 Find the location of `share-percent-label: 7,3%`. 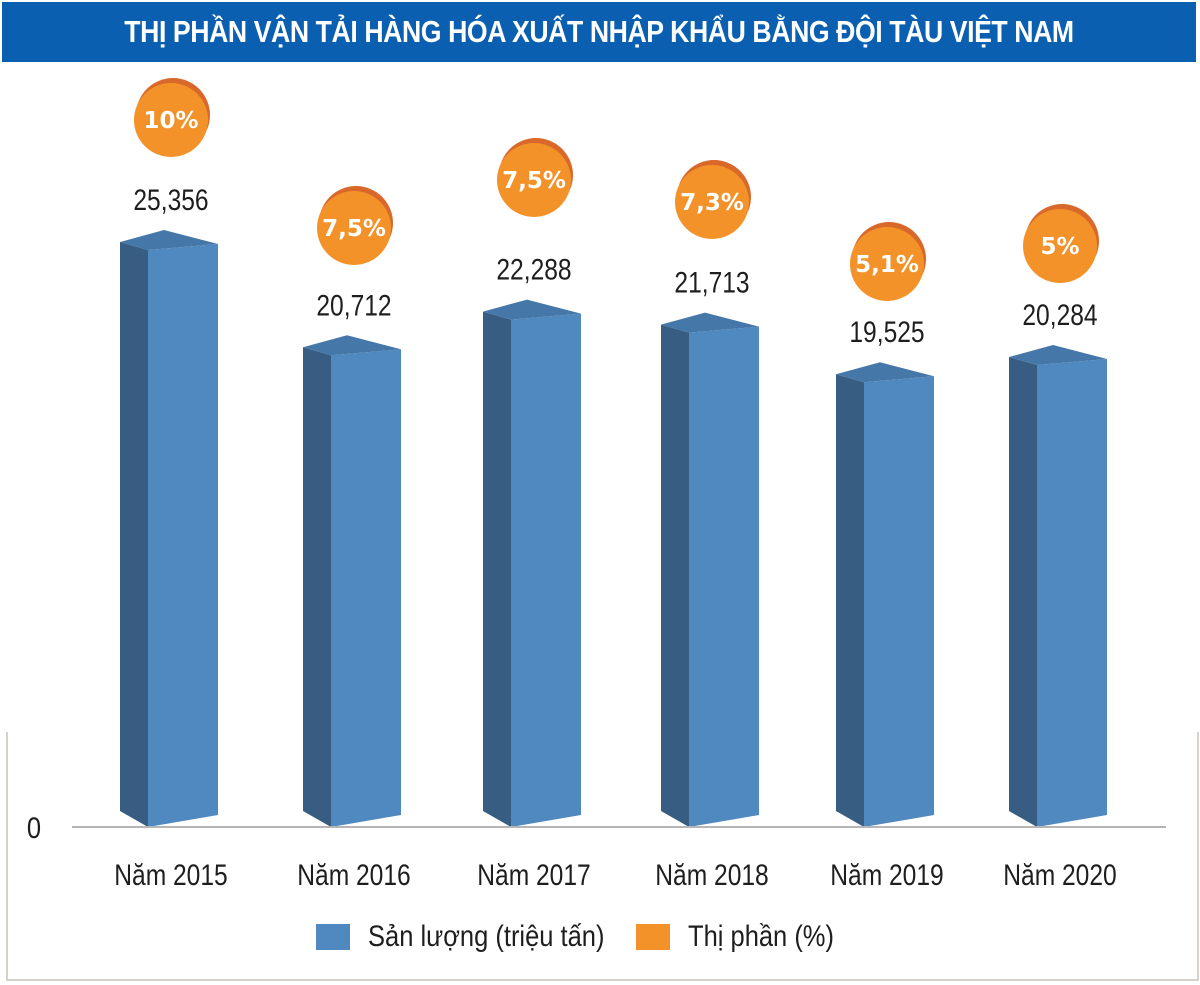

share-percent-label: 7,3% is located at coordinates (712, 203).